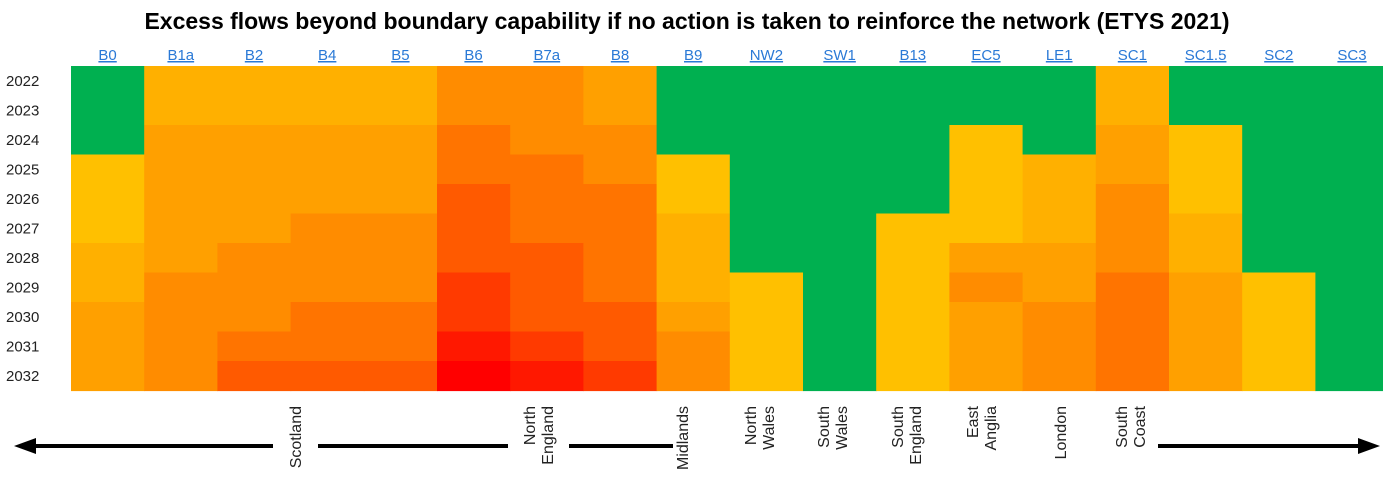 This screenshot has width=1383, height=490. What do you see at coordinates (986, 287) in the screenshot?
I see `heatmap-cell-EC5-2029` at bounding box center [986, 287].